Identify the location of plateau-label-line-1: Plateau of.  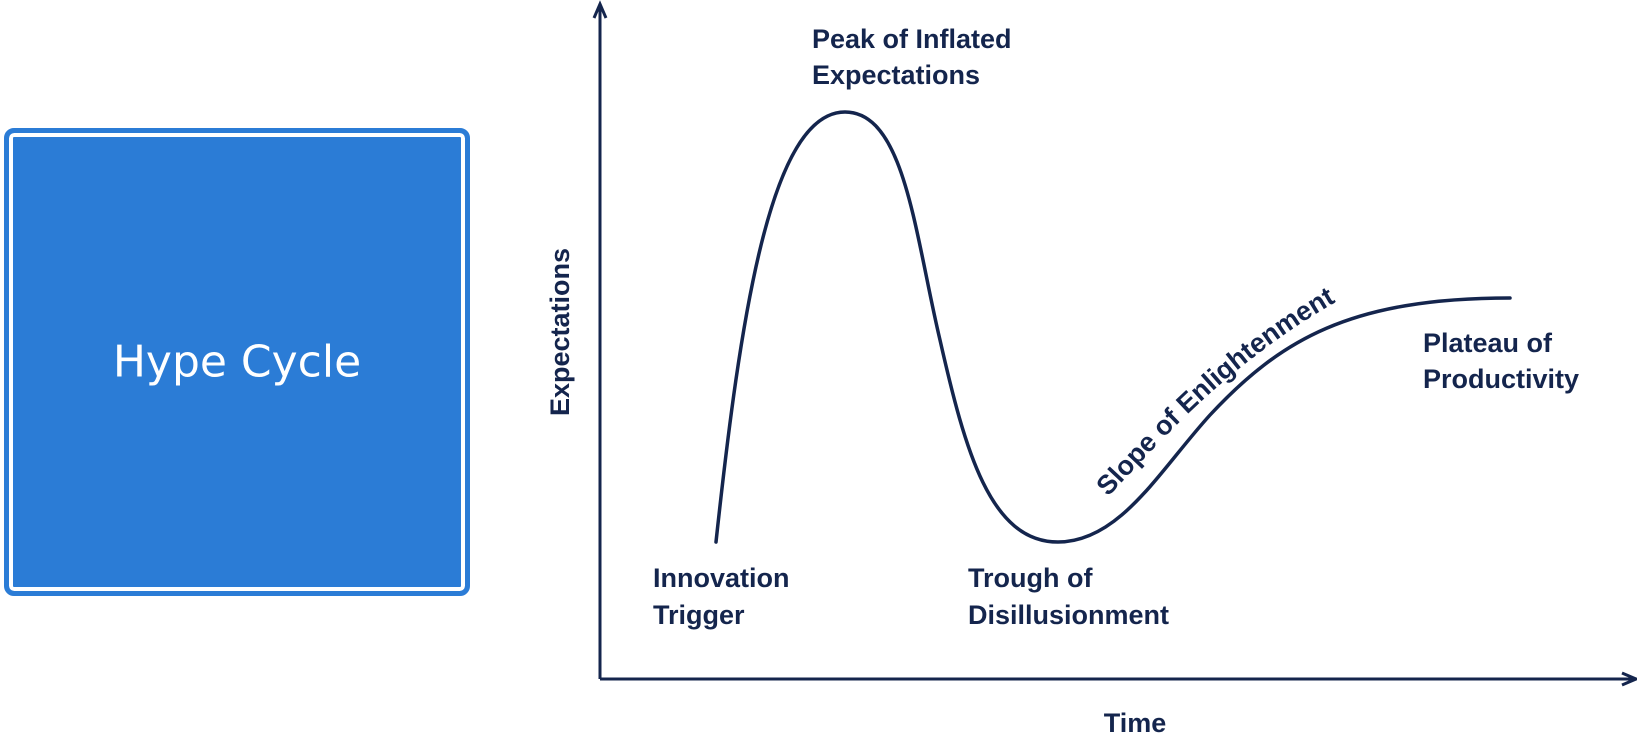
(1488, 343).